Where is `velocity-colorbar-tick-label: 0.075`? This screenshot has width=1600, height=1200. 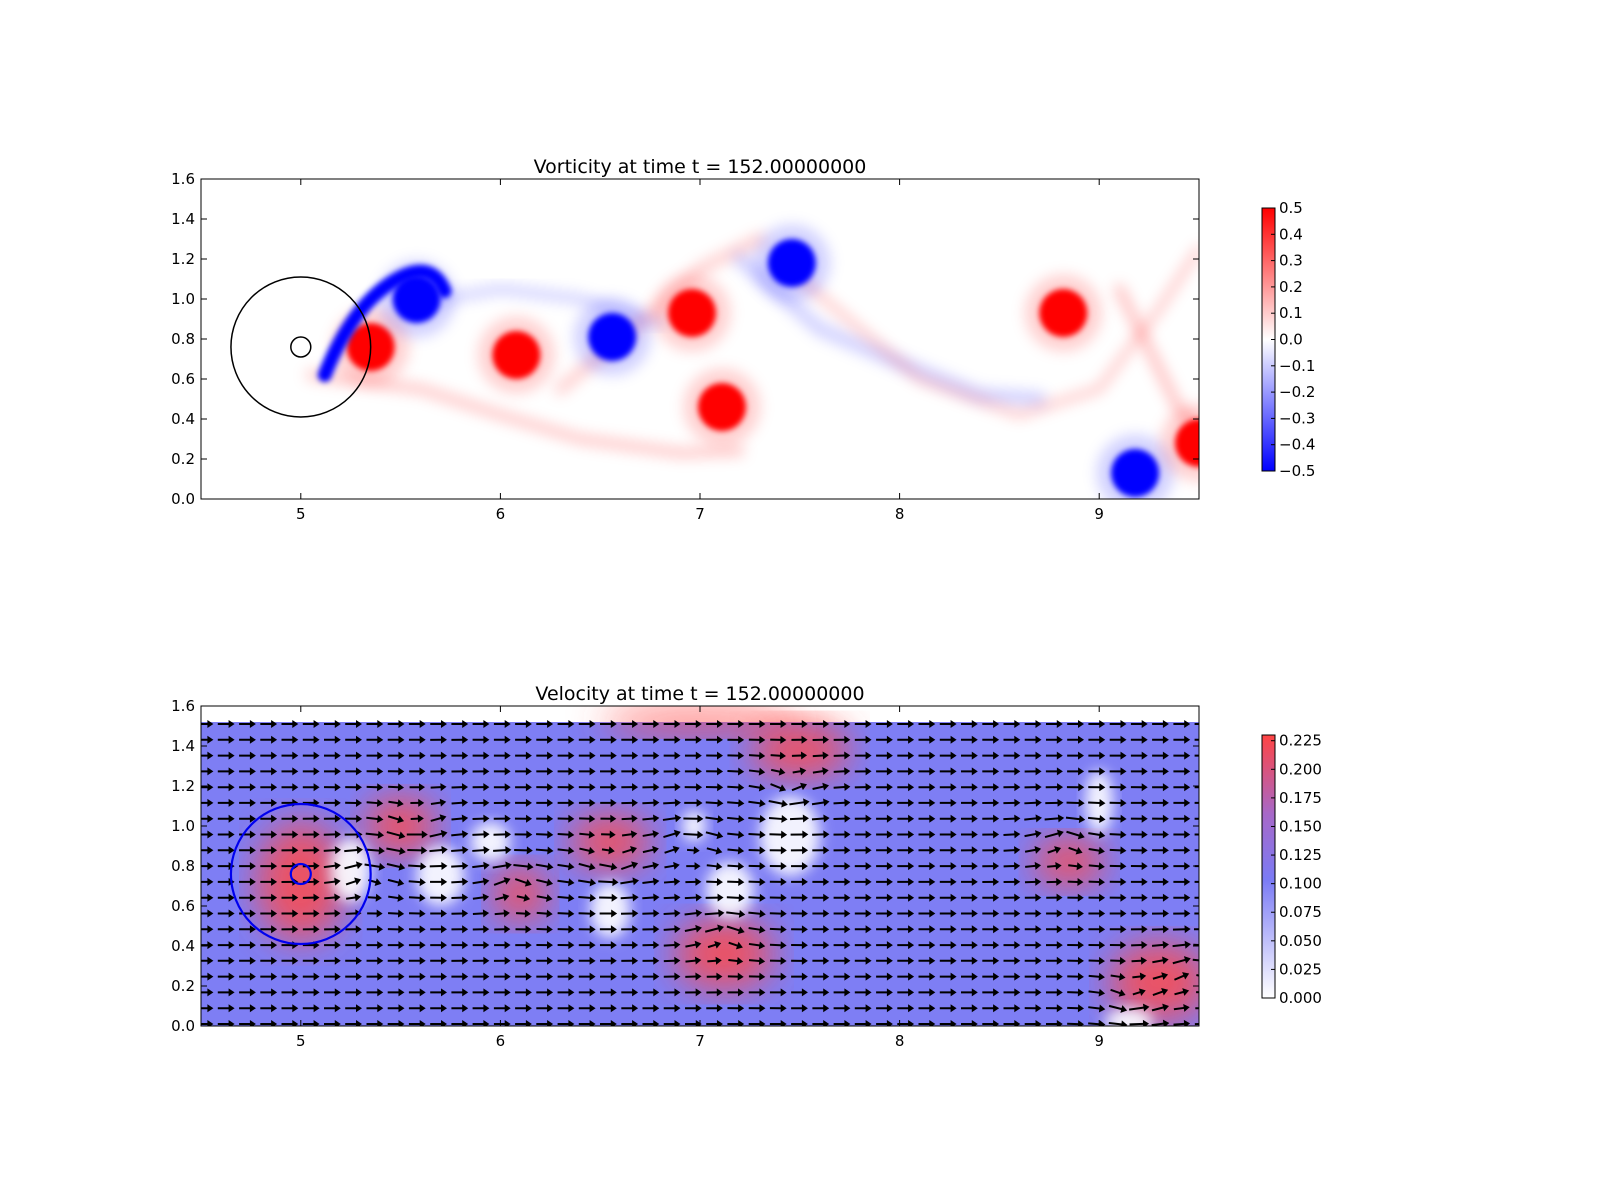 velocity-colorbar-tick-label: 0.075 is located at coordinates (1300, 912).